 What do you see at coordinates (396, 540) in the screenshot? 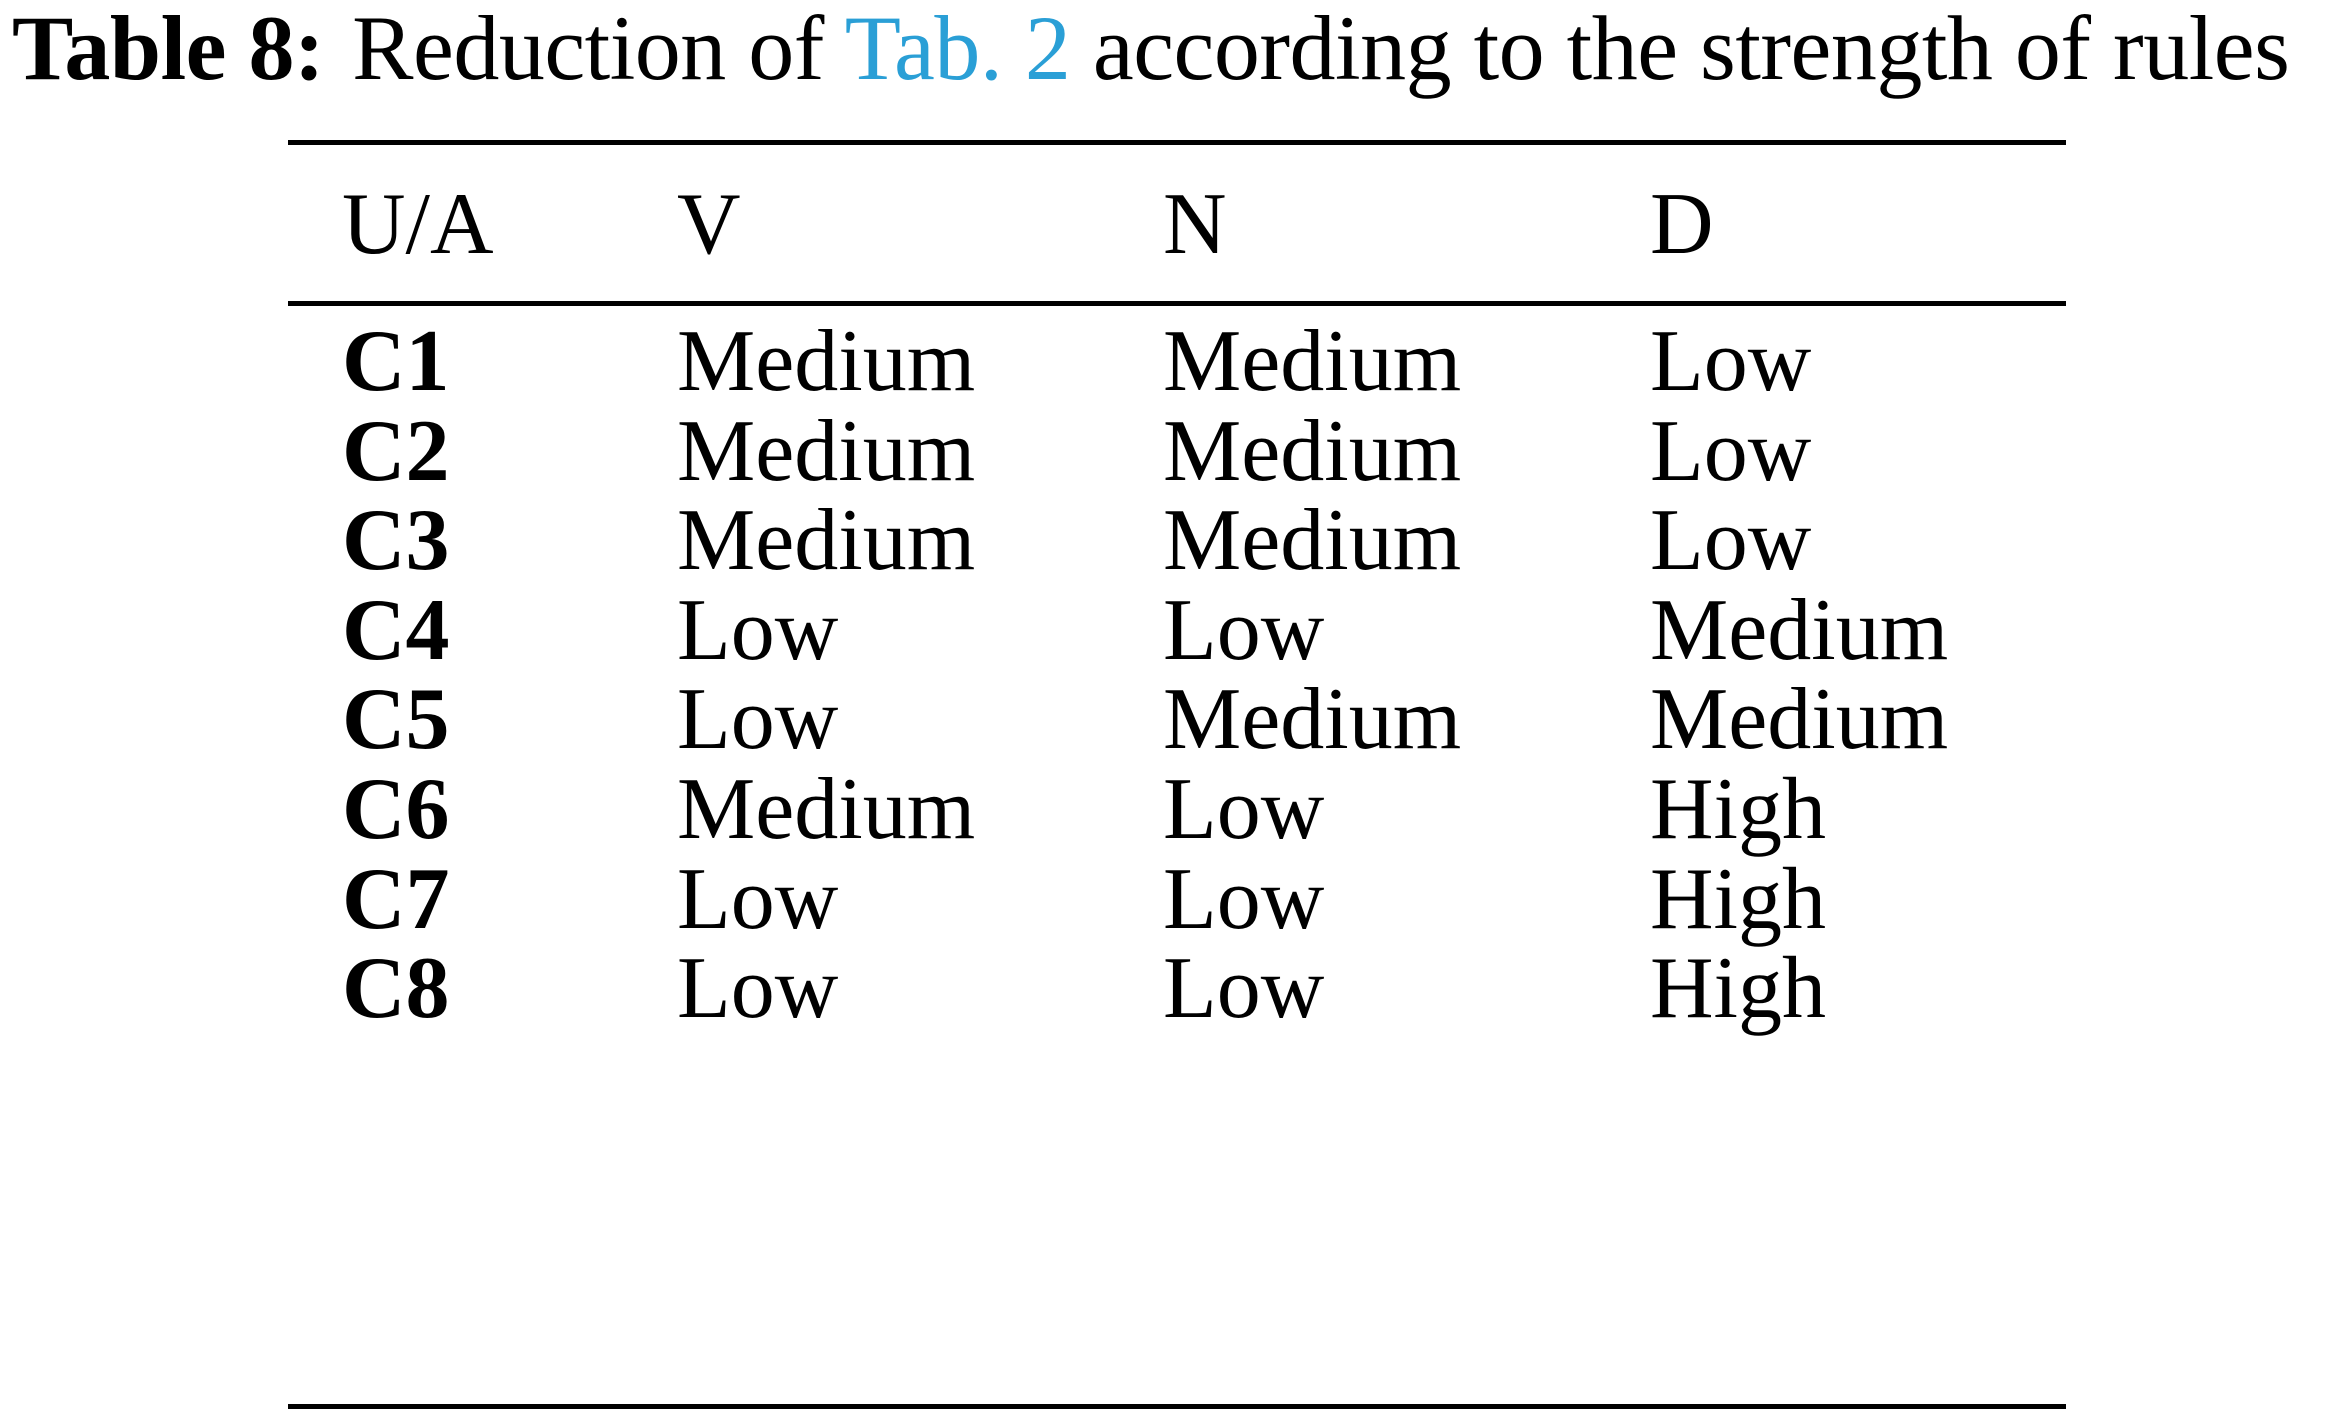
I see `row-label: C3` at bounding box center [396, 540].